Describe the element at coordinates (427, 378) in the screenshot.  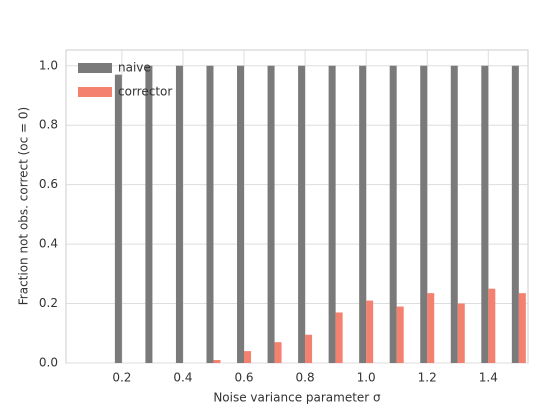
I see `x-tick-label: 1.2` at that location.